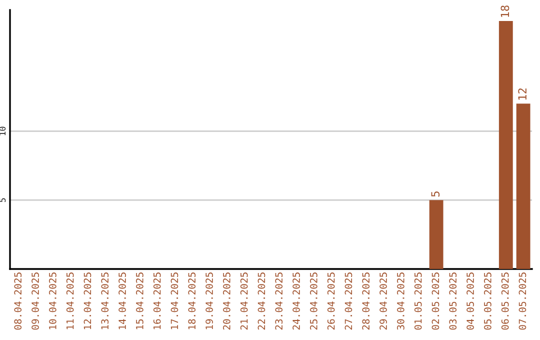  I want to click on x-tick-label: 23.04.2025, so click(279, 301).